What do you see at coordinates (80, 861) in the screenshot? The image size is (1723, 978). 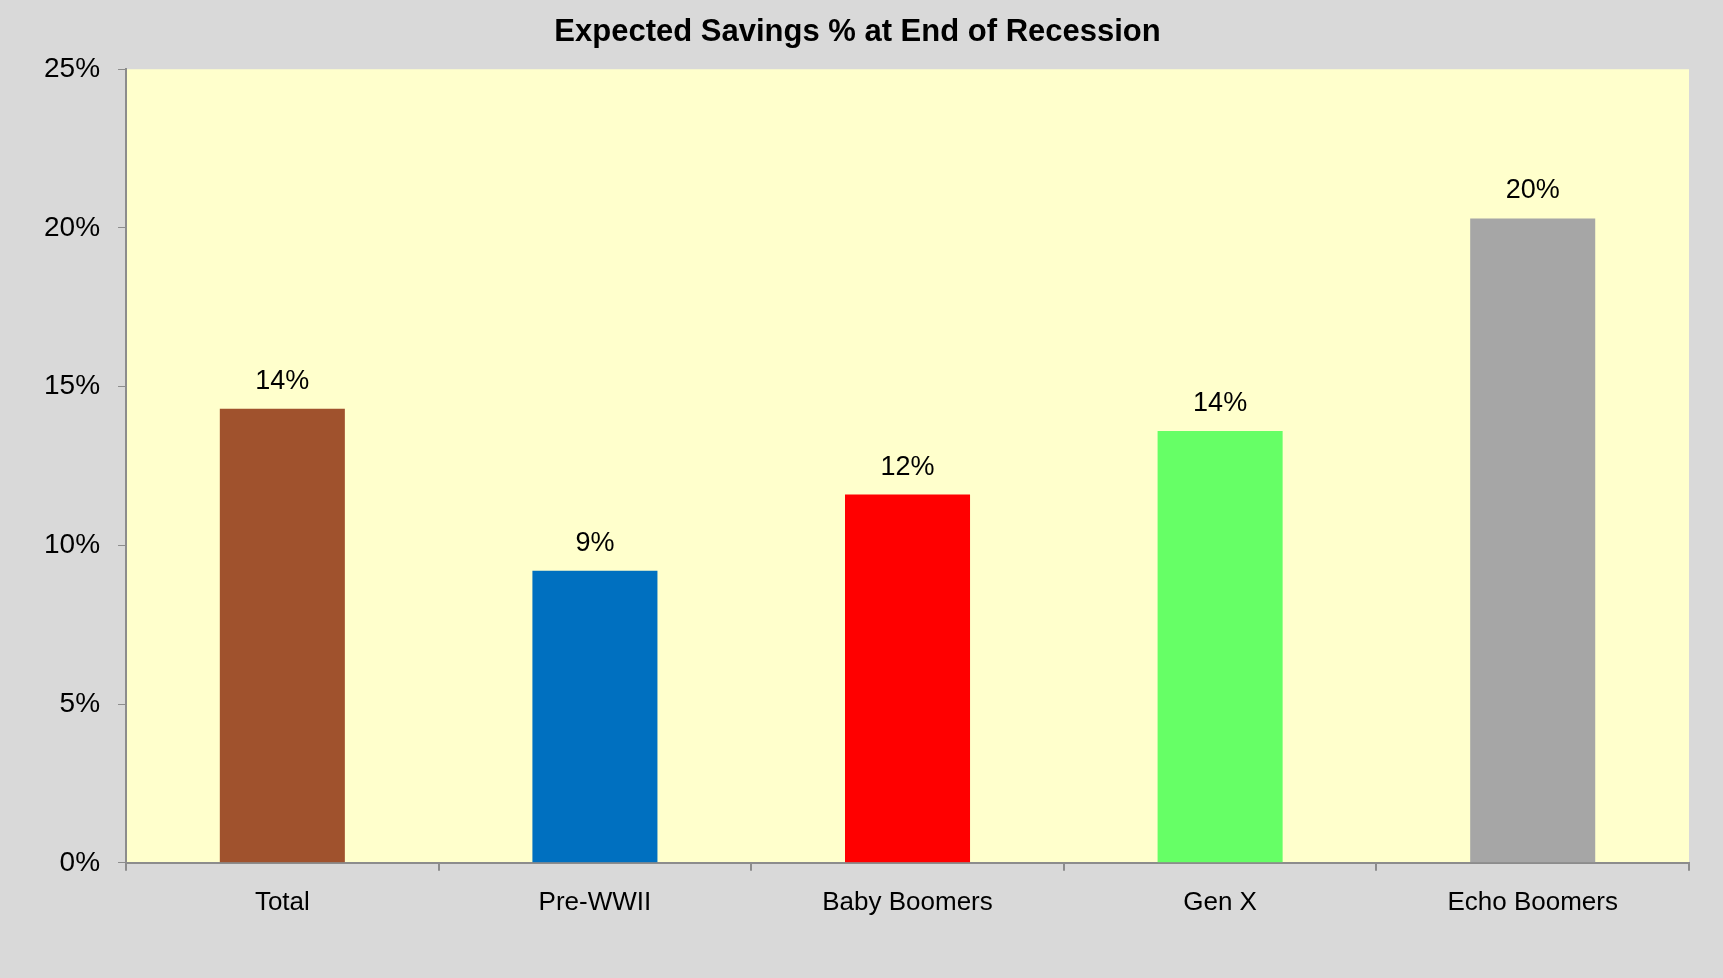 I see `y-tick-label: 0%` at bounding box center [80, 861].